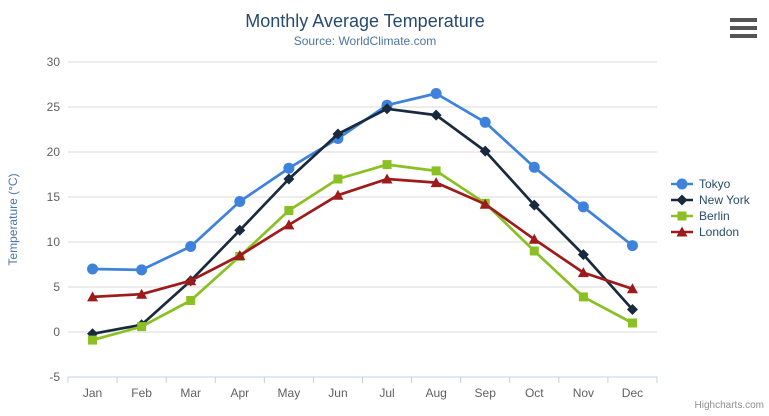 This screenshot has height=416, width=769. What do you see at coordinates (724, 200) in the screenshot?
I see `legend-label: New York` at bounding box center [724, 200].